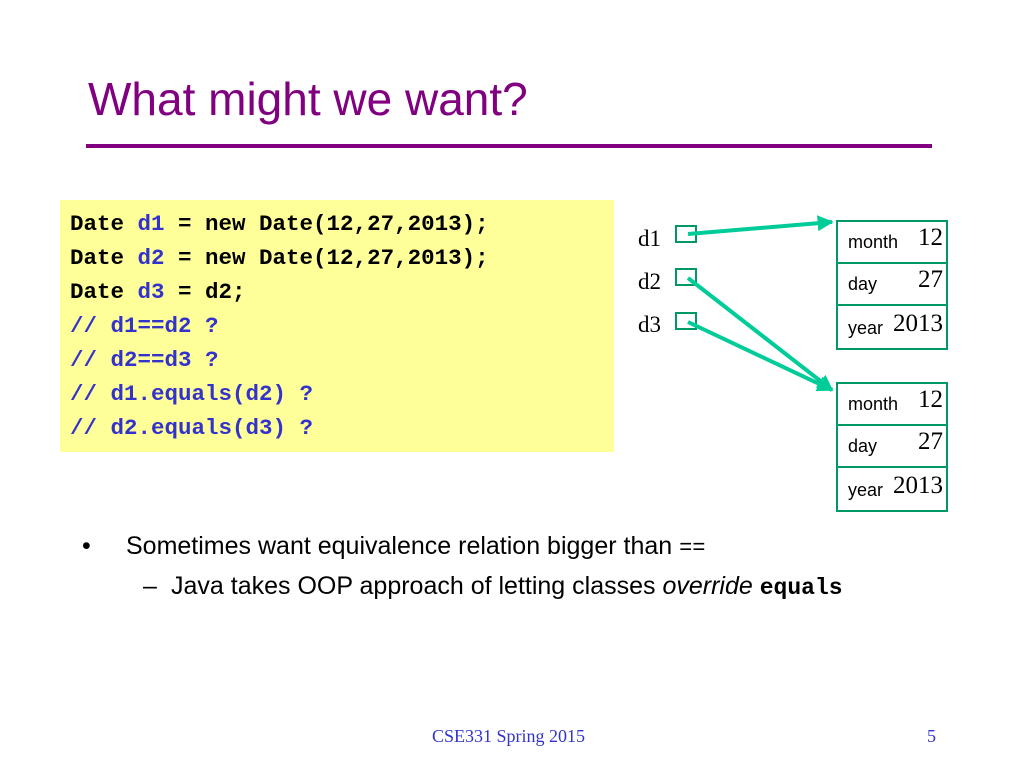 This screenshot has width=1024, height=768. Describe the element at coordinates (151, 258) in the screenshot. I see `code-var: d2` at that location.